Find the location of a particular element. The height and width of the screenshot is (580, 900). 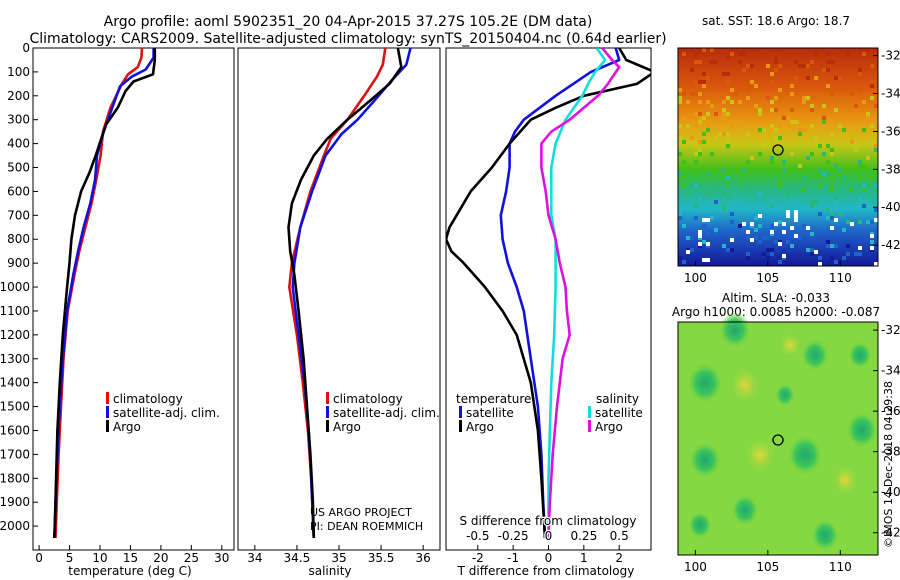

depth-tick-label: 1800 is located at coordinates (15, 478).